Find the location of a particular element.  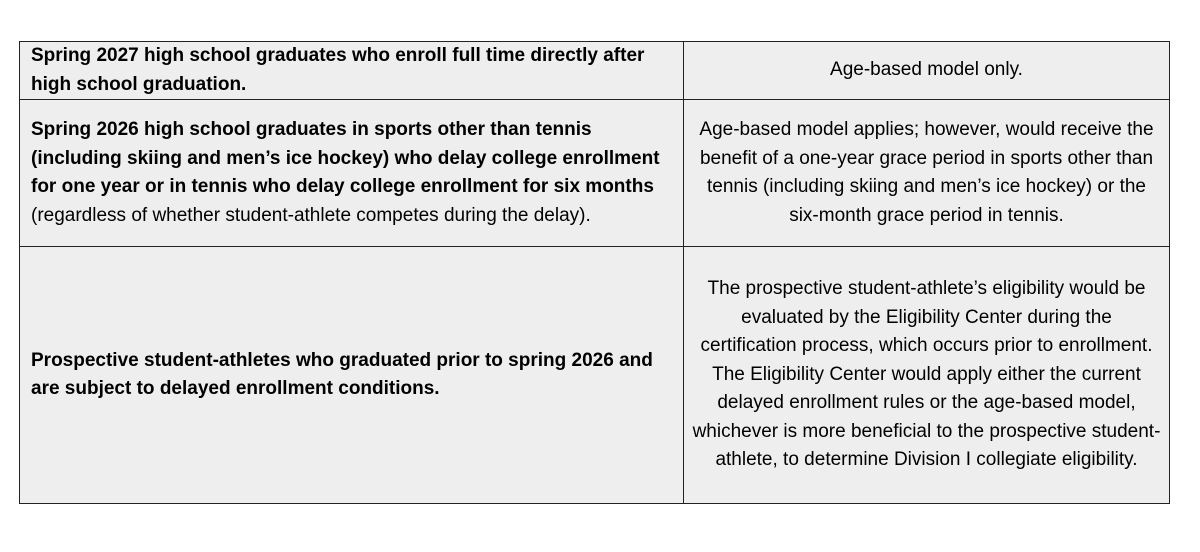

outcome-text: Age-based model only. is located at coordinates (926, 70).